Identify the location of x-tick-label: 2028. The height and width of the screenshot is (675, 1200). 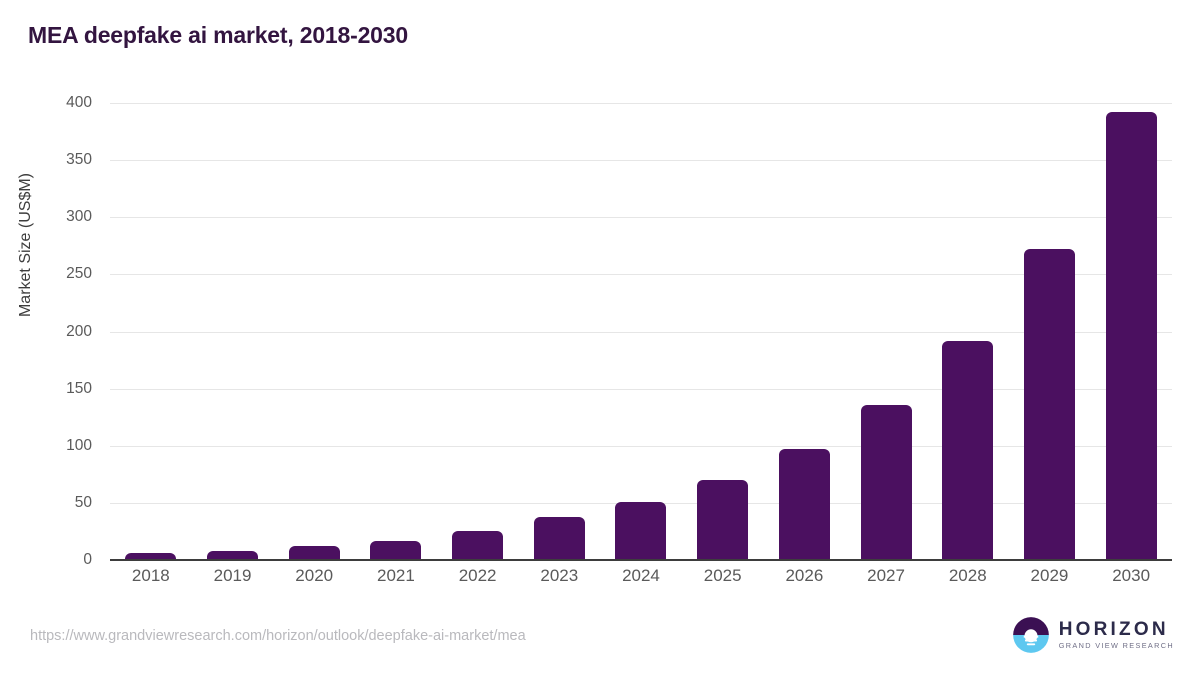
(967, 575).